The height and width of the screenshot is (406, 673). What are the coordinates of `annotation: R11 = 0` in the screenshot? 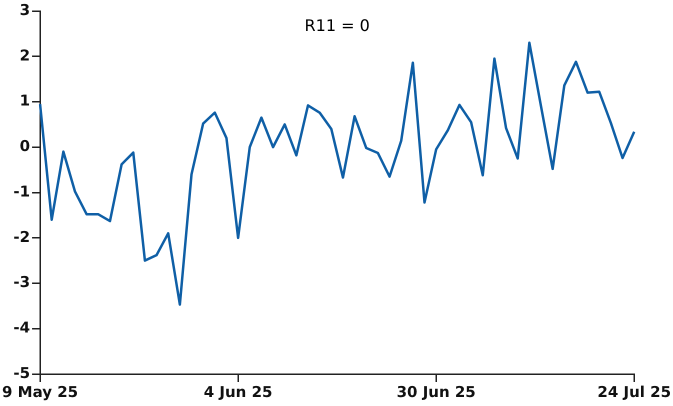 It's located at (337, 26).